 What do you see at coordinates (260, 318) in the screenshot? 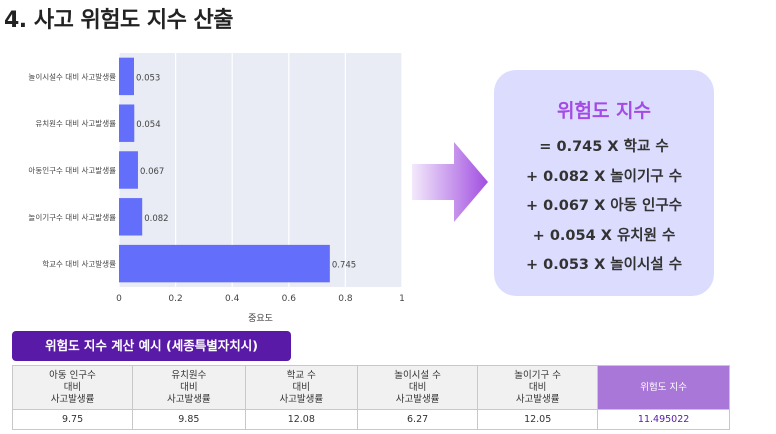
I see `x-axis-label: 중요도` at bounding box center [260, 318].